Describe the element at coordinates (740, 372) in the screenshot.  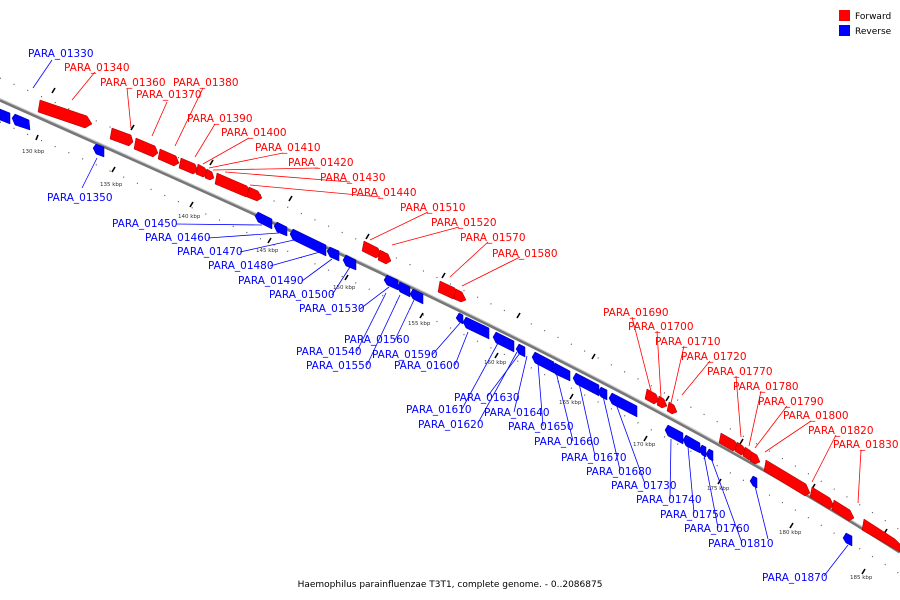
I see `gene-label: PARA_01770` at that location.